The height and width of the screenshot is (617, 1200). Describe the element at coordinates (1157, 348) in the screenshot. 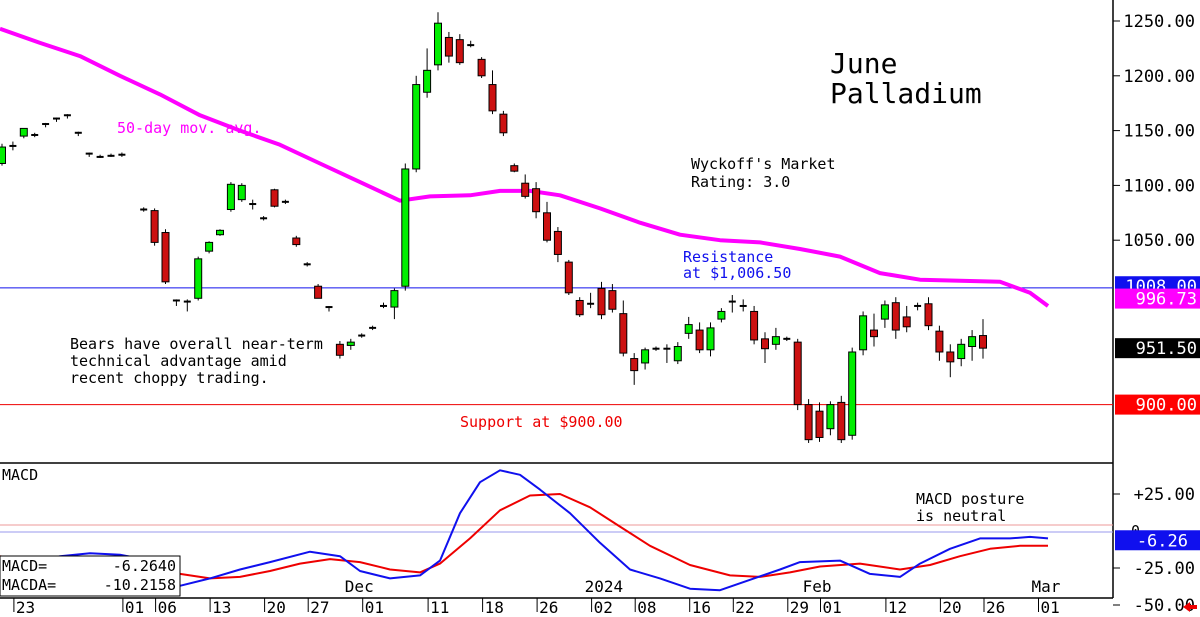

I see `price-tag: 951.50` at that location.